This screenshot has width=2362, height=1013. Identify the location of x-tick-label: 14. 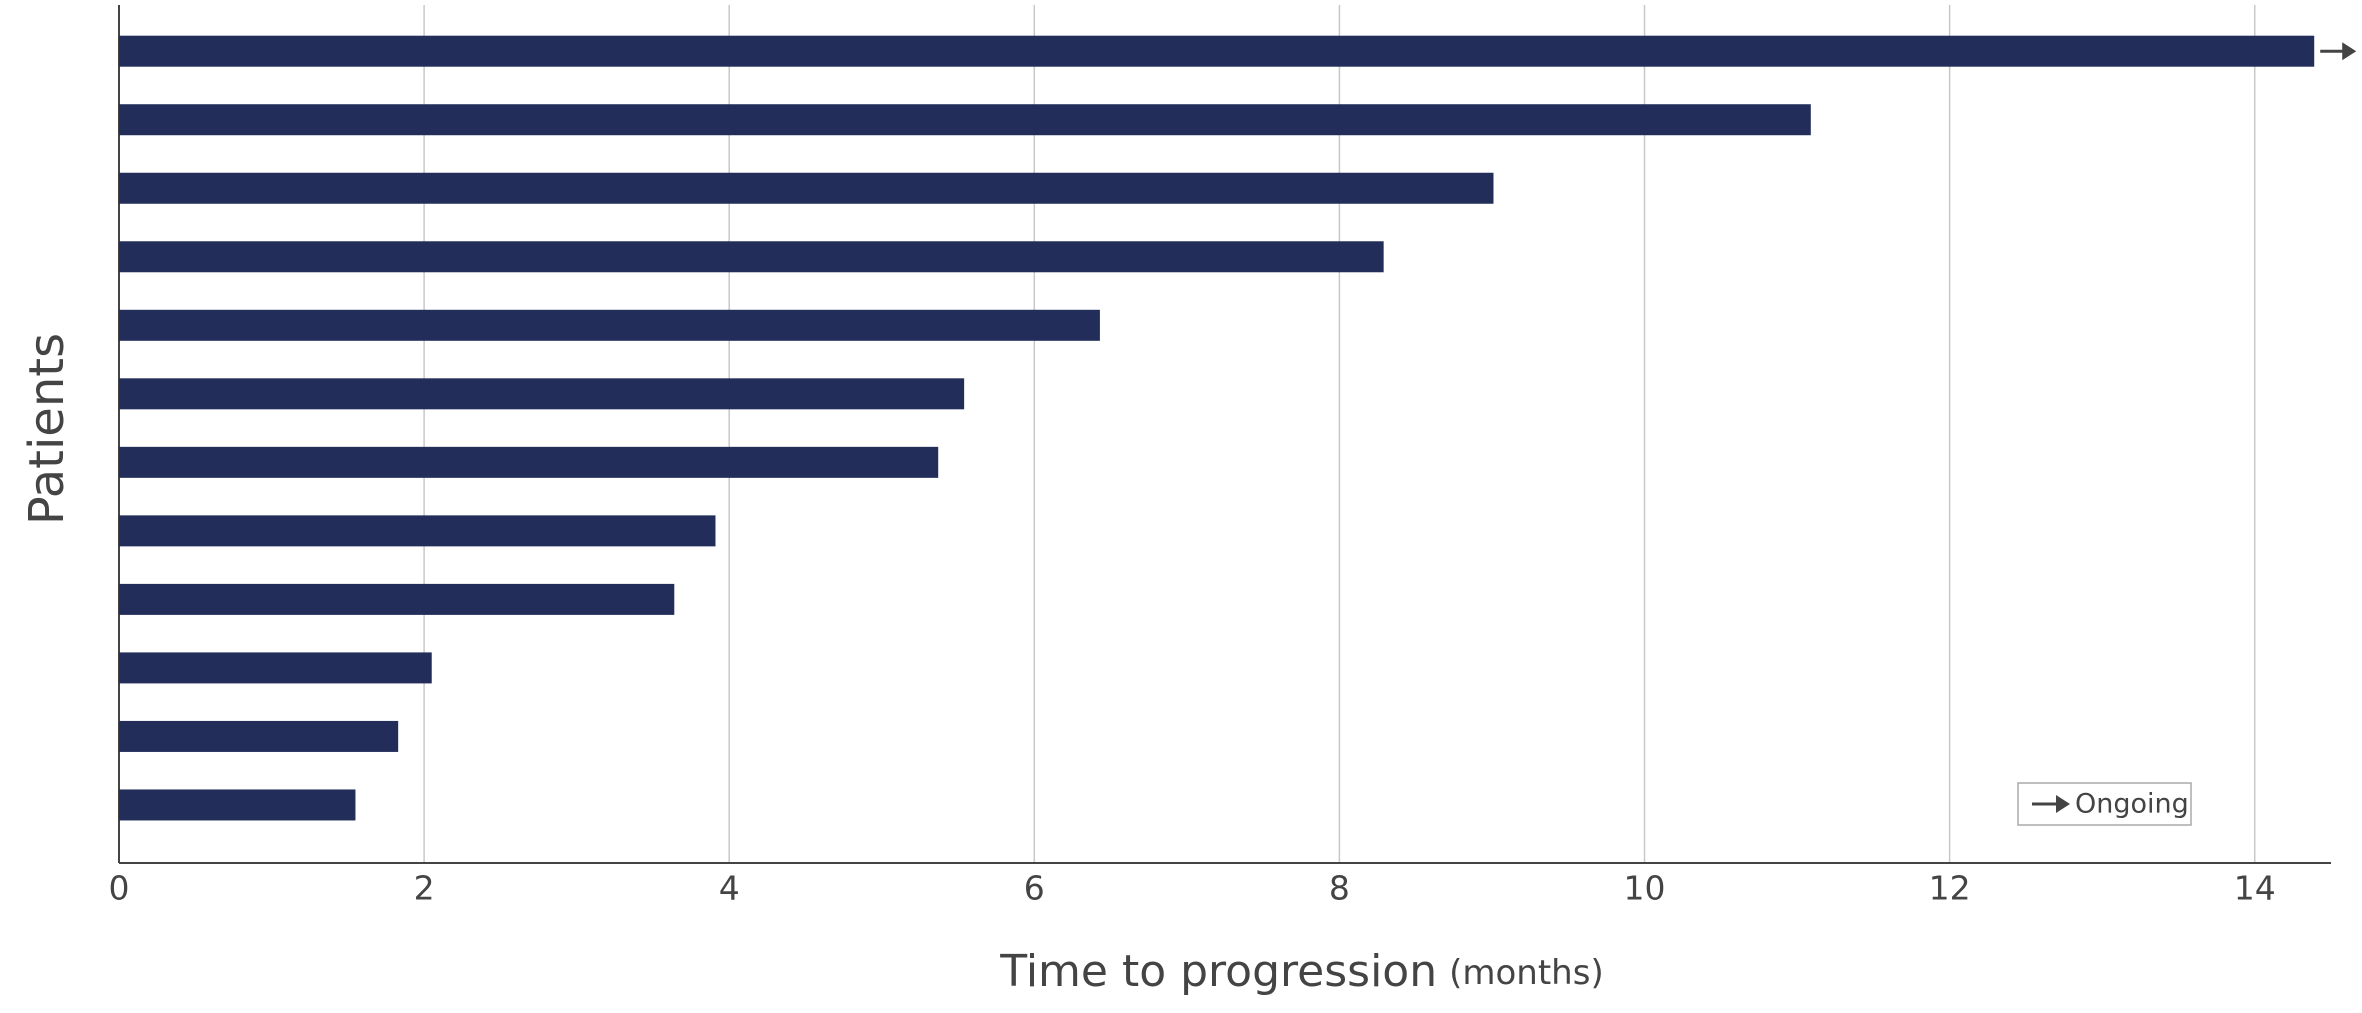
(2255, 888).